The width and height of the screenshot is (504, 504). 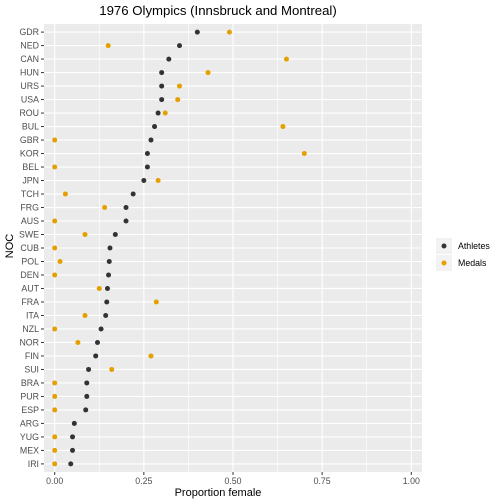 What do you see at coordinates (29, 235) in the screenshot?
I see `y-tick-label: SWE` at bounding box center [29, 235].